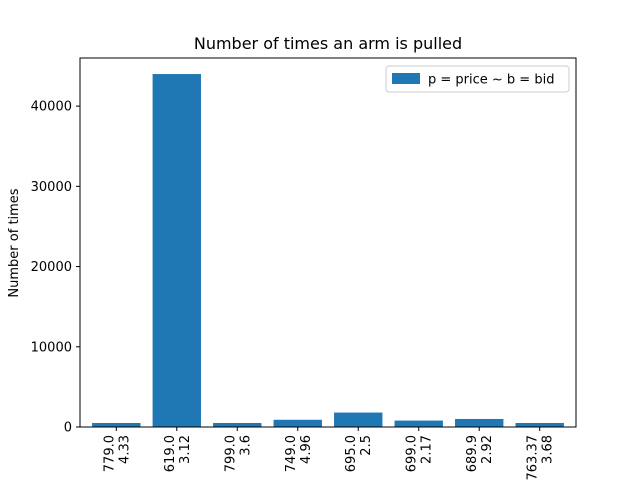 The width and height of the screenshot is (640, 480). What do you see at coordinates (427, 449) in the screenshot?
I see `x-tick-bid: 2.17` at bounding box center [427, 449].